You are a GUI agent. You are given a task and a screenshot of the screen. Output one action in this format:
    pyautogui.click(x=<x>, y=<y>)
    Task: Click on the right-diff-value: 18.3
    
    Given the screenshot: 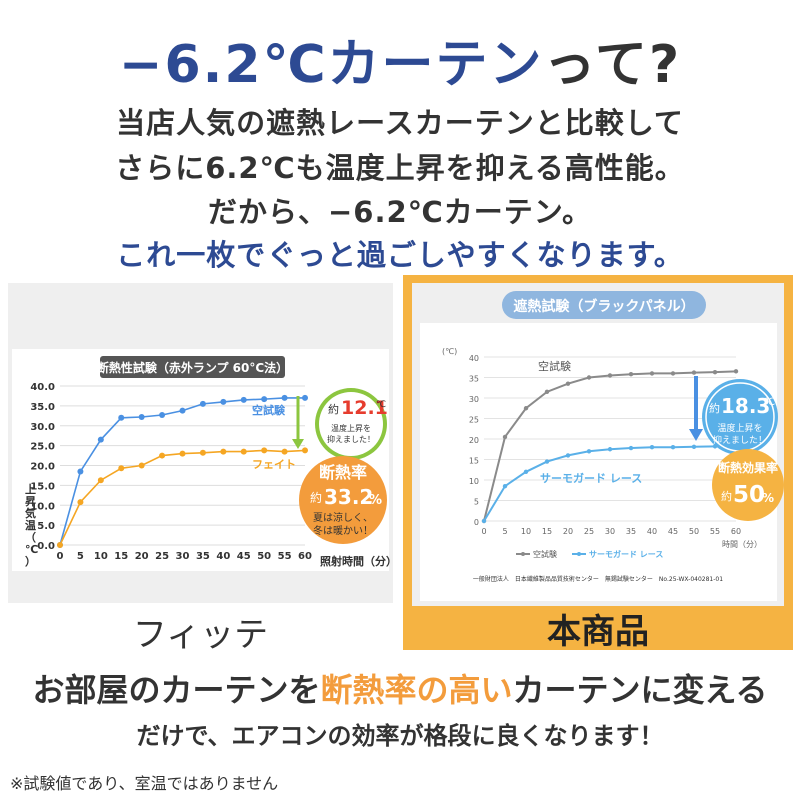 What is the action you would take?
    pyautogui.click(x=745, y=406)
    